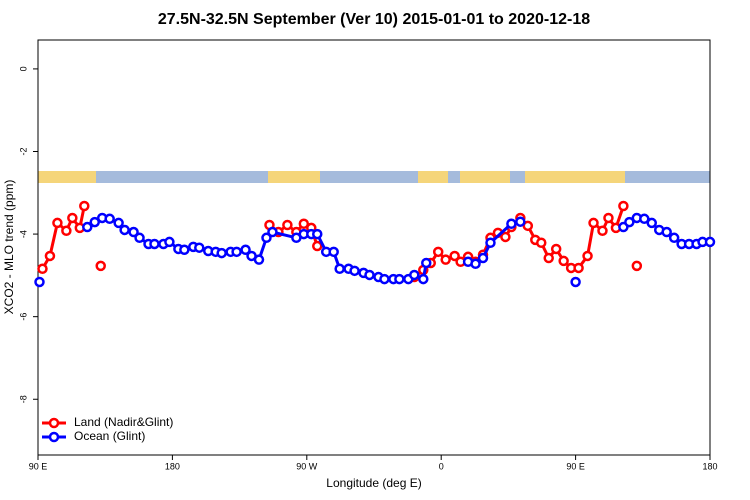 This screenshot has width=750, height=500. I want to click on y-tick-label: -4, so click(23, 234).